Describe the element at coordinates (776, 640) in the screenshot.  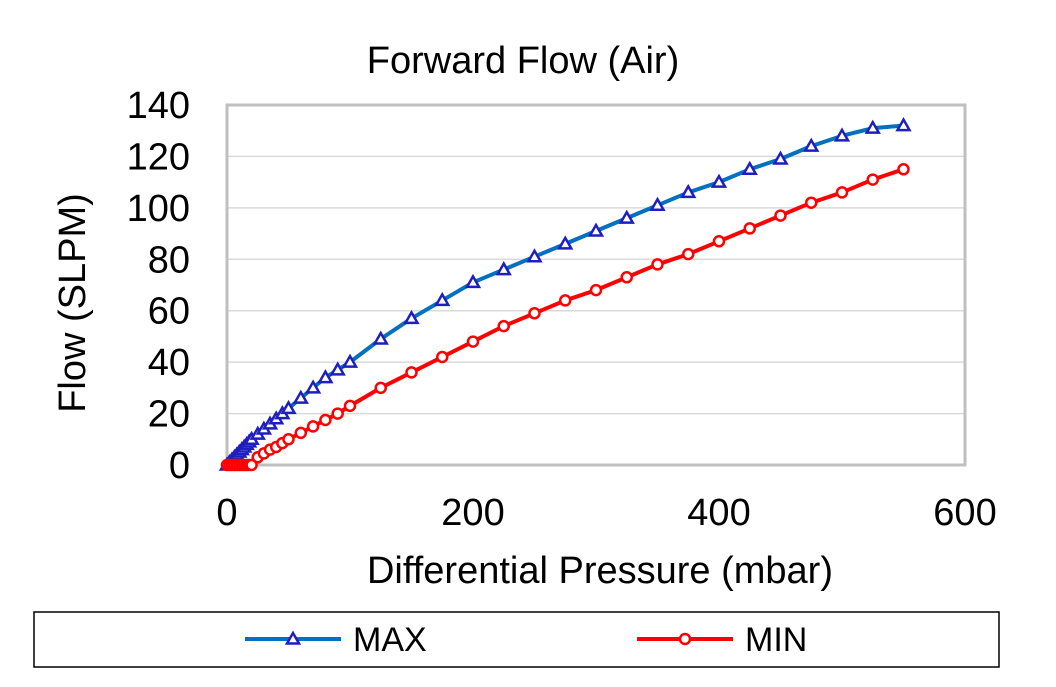
I see `legend-label: MIN` at that location.